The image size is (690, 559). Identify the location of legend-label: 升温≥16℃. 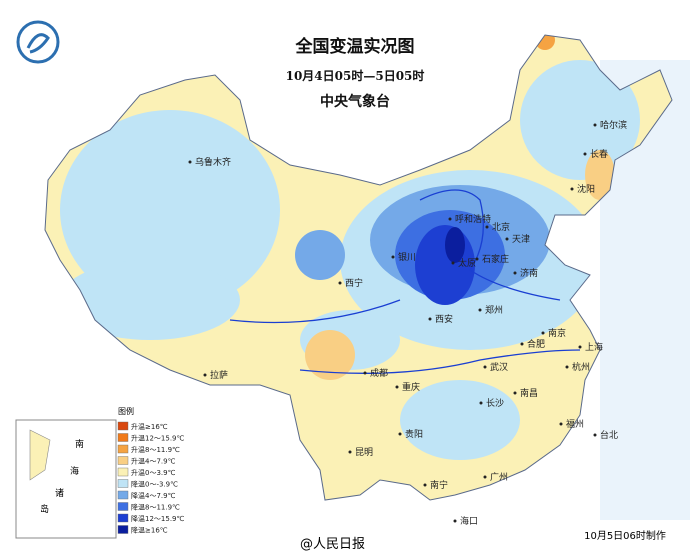
(149, 426).